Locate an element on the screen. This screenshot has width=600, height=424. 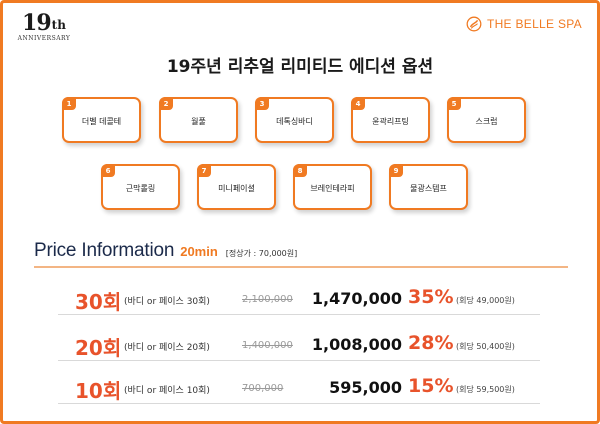
per-session-price: (회당 50,400원) is located at coordinates (485, 346).